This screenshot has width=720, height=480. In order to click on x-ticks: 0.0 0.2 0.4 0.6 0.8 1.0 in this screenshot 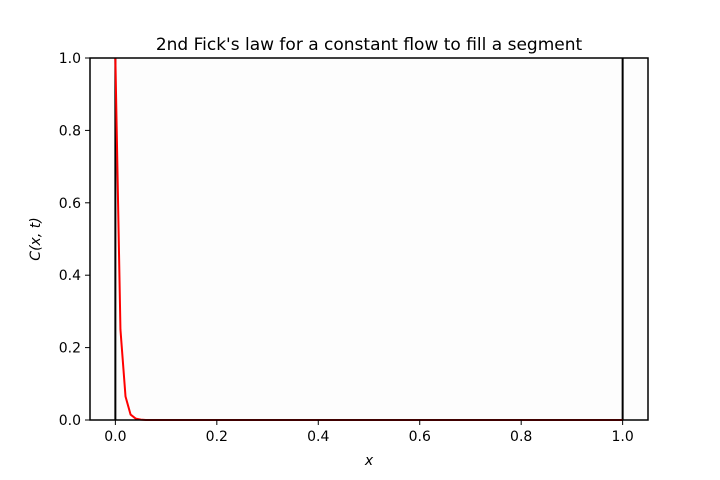, I will do `click(369, 432)`.